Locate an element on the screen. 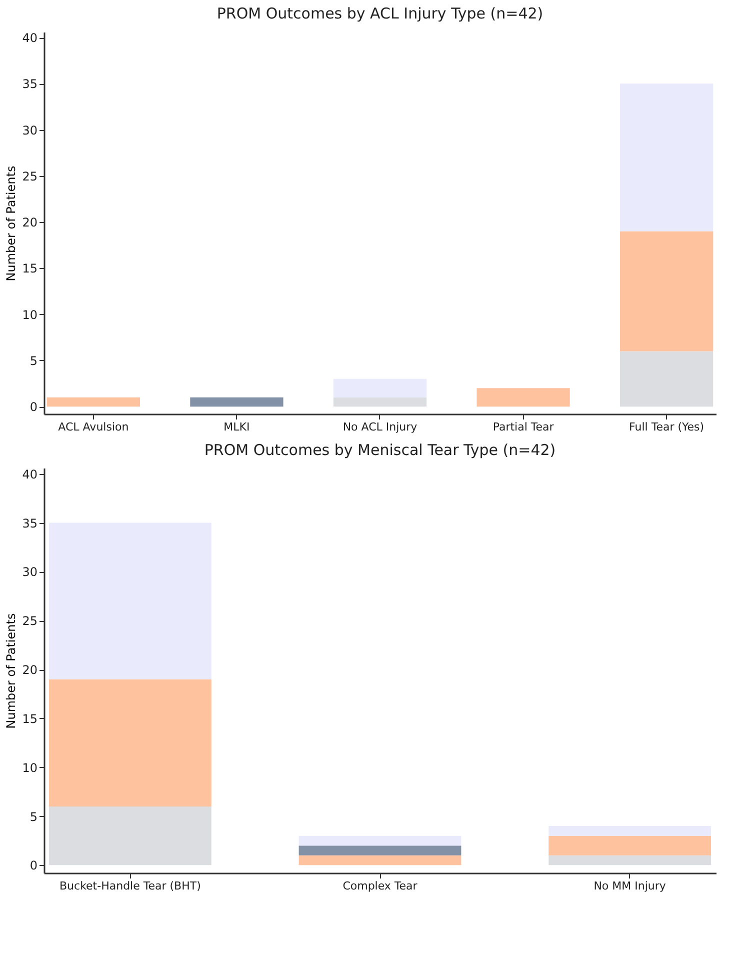 The image size is (746, 978). x-tick-label: Partial Tear is located at coordinates (523, 427).